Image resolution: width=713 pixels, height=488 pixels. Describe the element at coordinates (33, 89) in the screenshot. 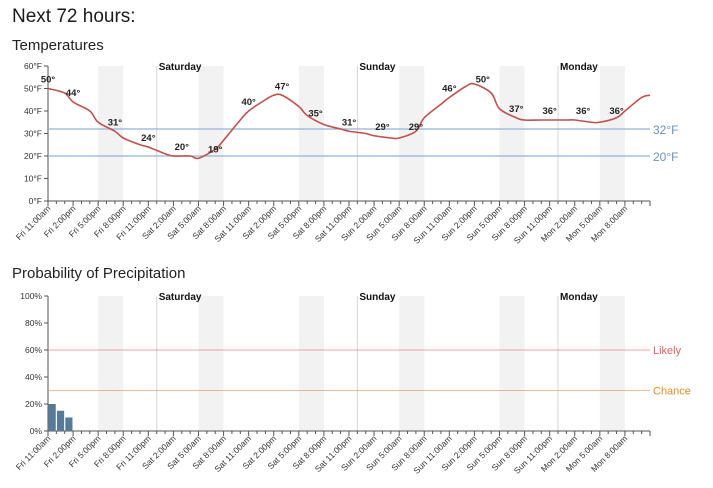

I see `temp-y-label: 50°F` at that location.